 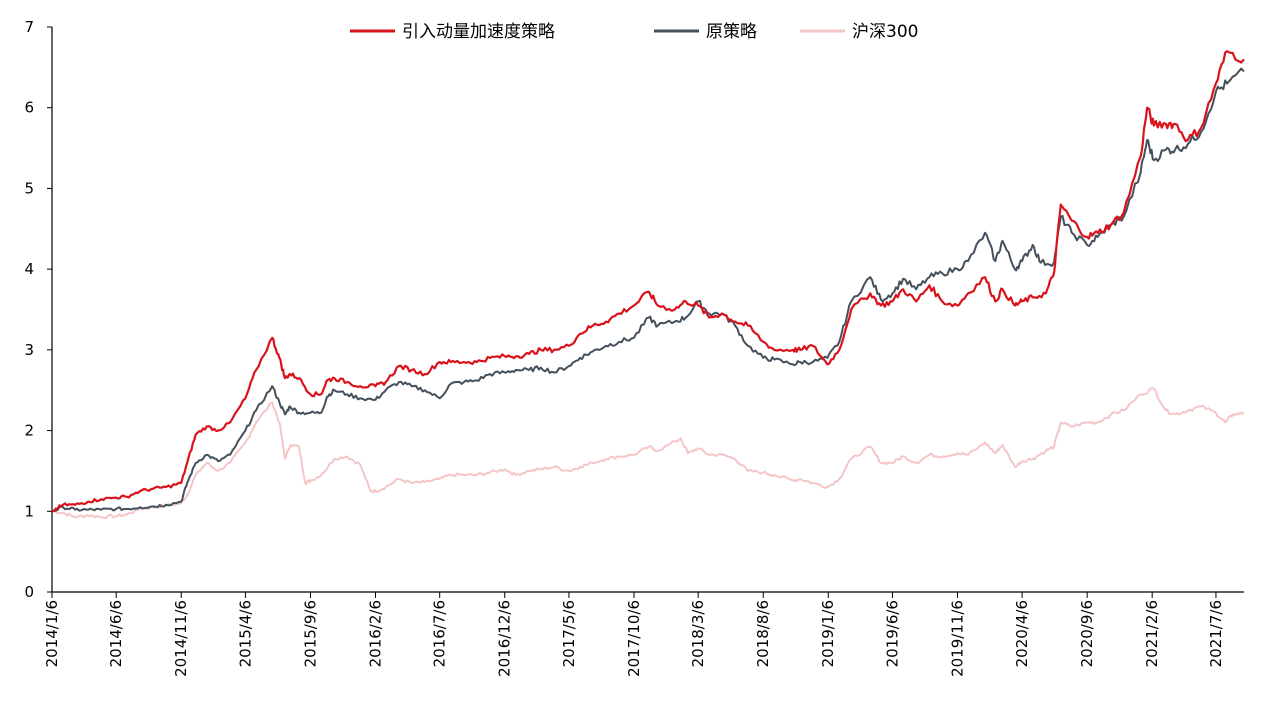 What do you see at coordinates (29, 431) in the screenshot?
I see `y-tick-label: 2` at bounding box center [29, 431].